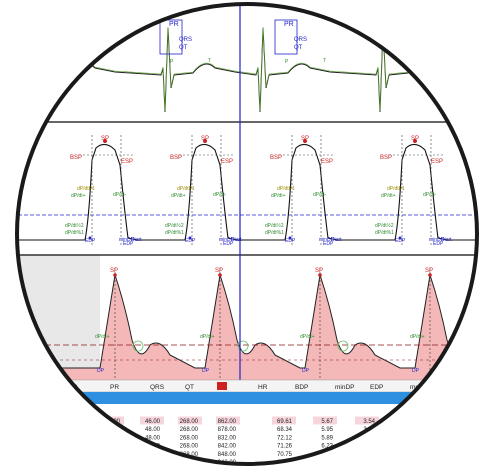 Image resolution: width=494 pixels, height=468 pixels. What do you see at coordinates (369, 447) in the screenshot?
I see `table-cell: 3.62` at bounding box center [369, 447].